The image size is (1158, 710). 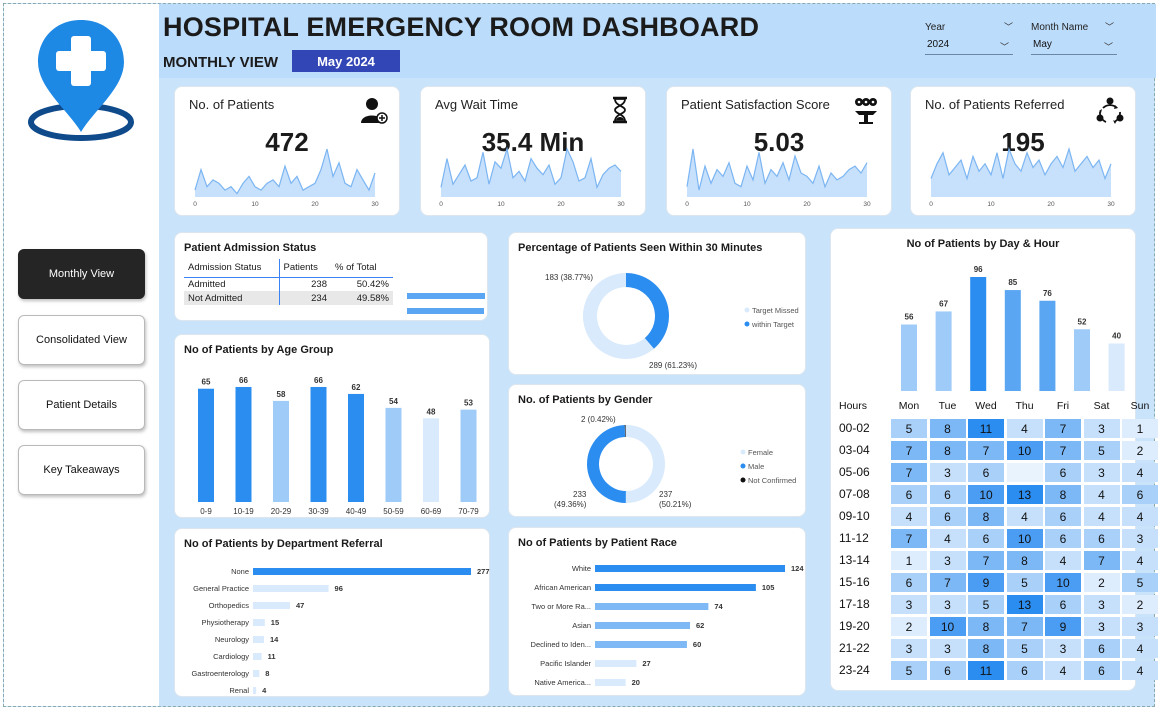 I want to click on year-filter-value: 2024, so click(x=938, y=44).